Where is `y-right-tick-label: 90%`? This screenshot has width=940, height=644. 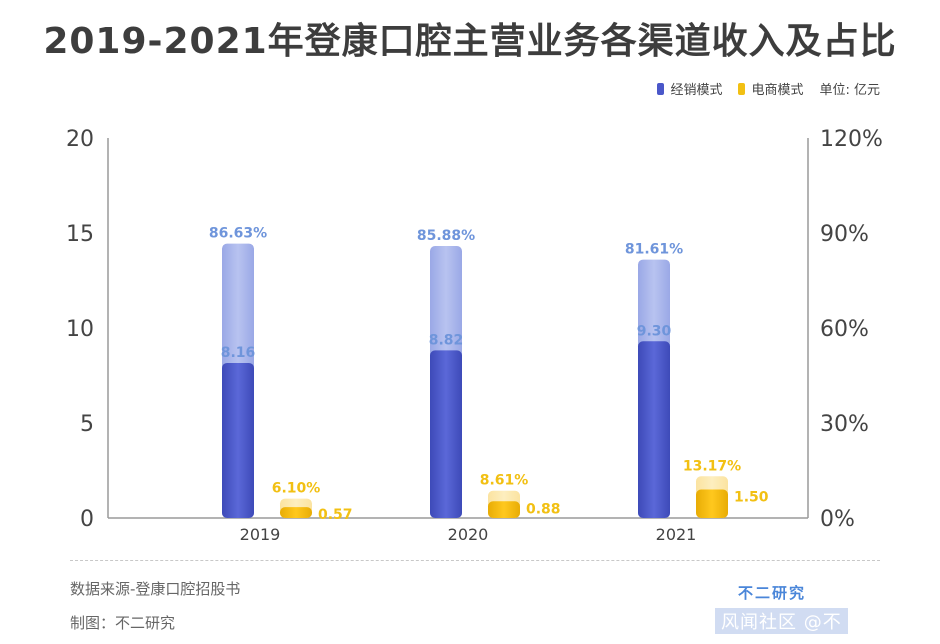 y-right-tick-label: 90% is located at coordinates (844, 234).